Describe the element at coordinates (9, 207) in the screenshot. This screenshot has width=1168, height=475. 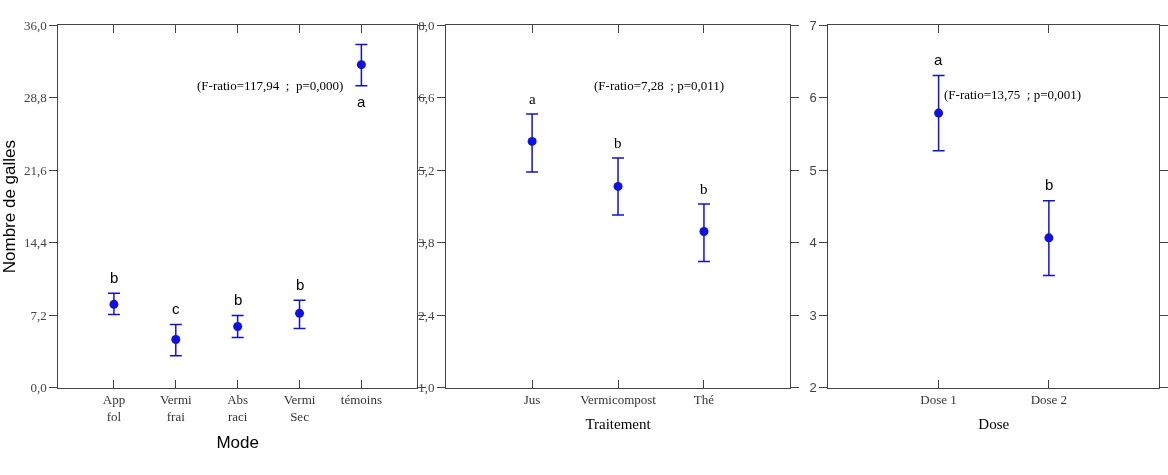
I see `y-axis-title: Nombre de galles` at that location.